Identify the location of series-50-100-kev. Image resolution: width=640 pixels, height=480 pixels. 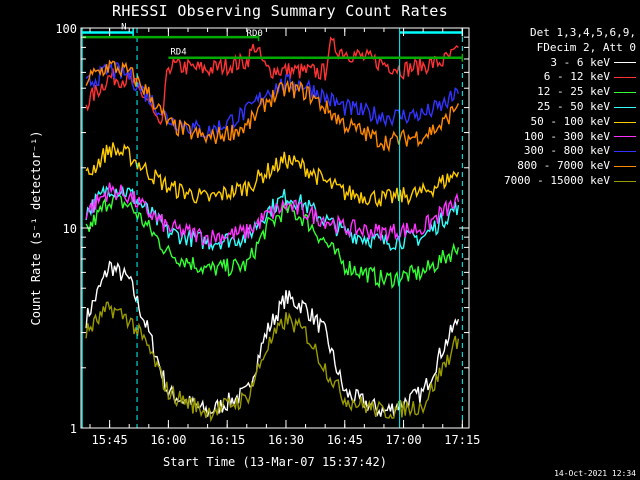
(272, 175).